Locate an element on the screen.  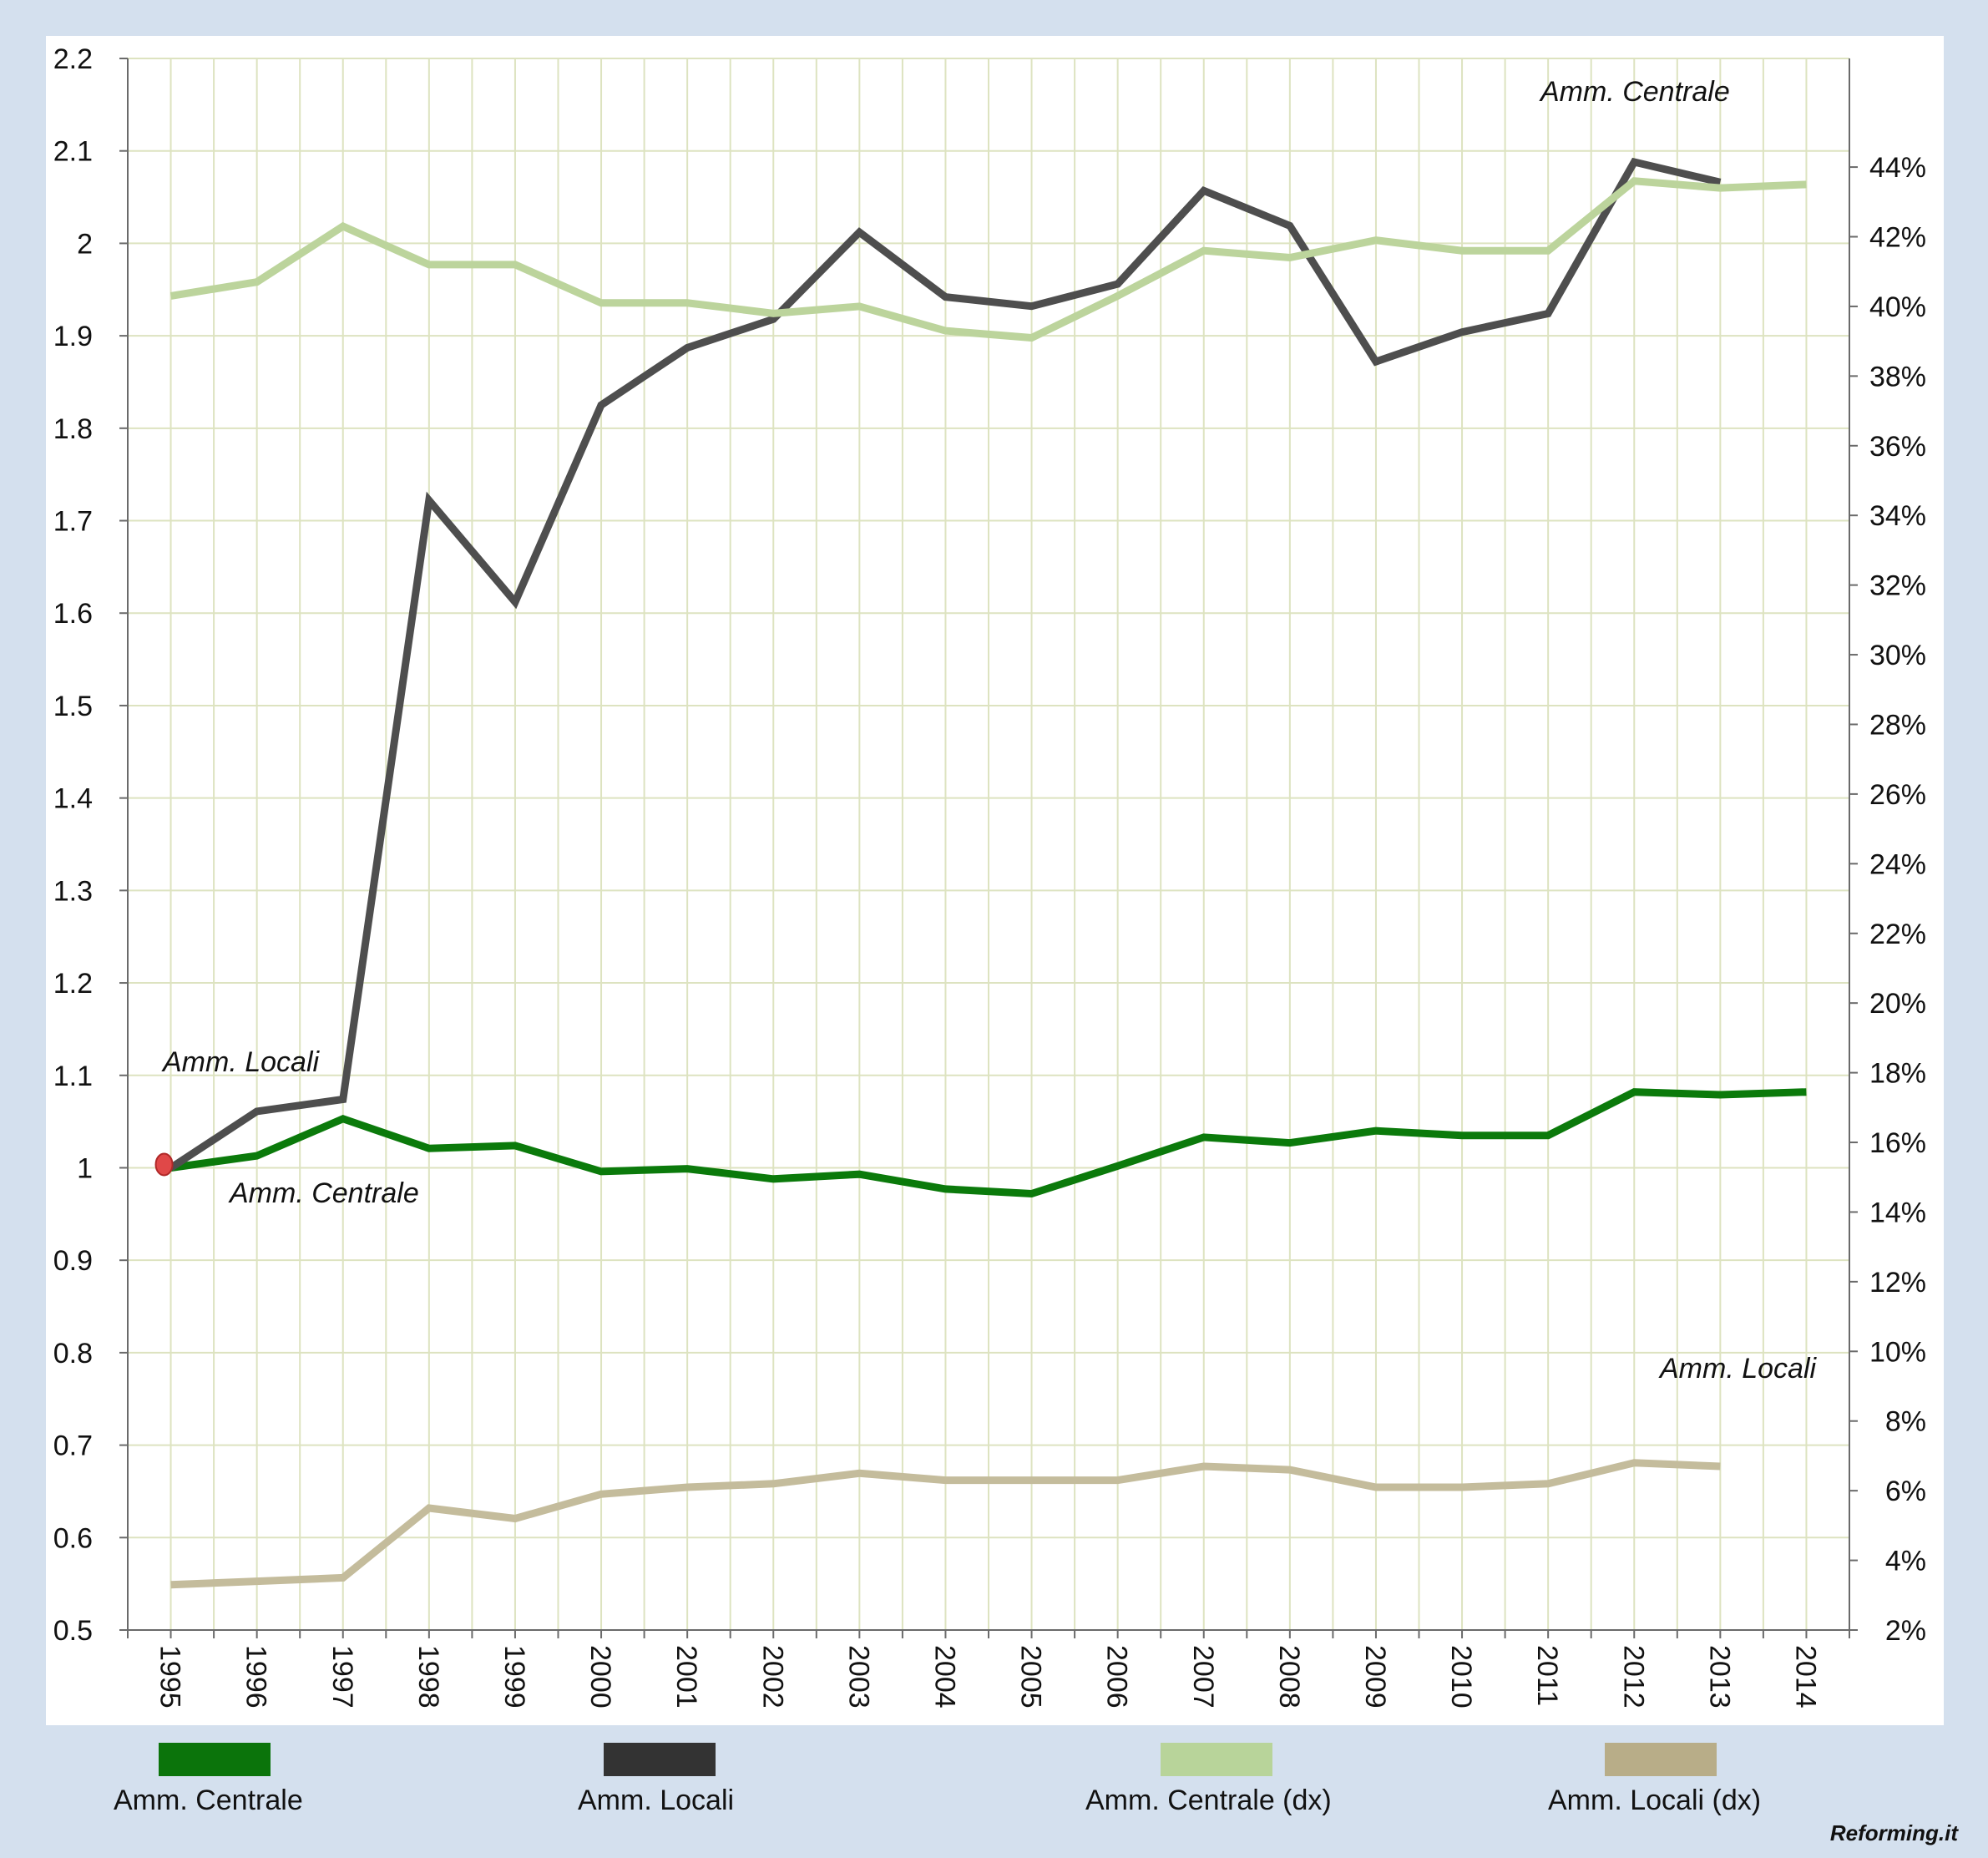
right-tick-label: 8% is located at coordinates (1906, 1422).